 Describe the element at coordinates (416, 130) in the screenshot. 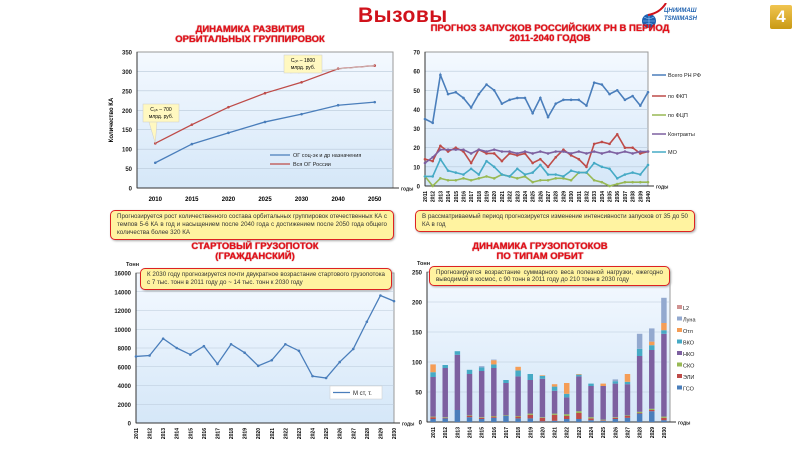

I see `y-tick-label: 30` at that location.